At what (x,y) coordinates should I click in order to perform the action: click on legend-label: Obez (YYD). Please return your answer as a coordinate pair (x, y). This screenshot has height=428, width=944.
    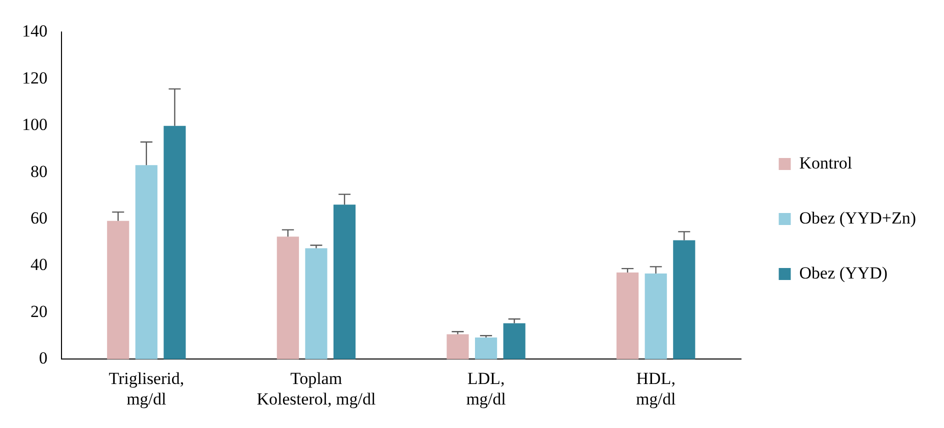
    Looking at the image, I should click on (843, 272).